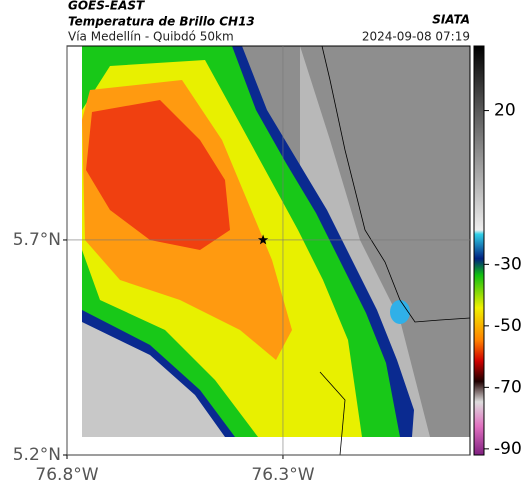 The image size is (526, 491). What do you see at coordinates (508, 449) in the screenshot?
I see `colorbar-tick-label: -90` at bounding box center [508, 449].